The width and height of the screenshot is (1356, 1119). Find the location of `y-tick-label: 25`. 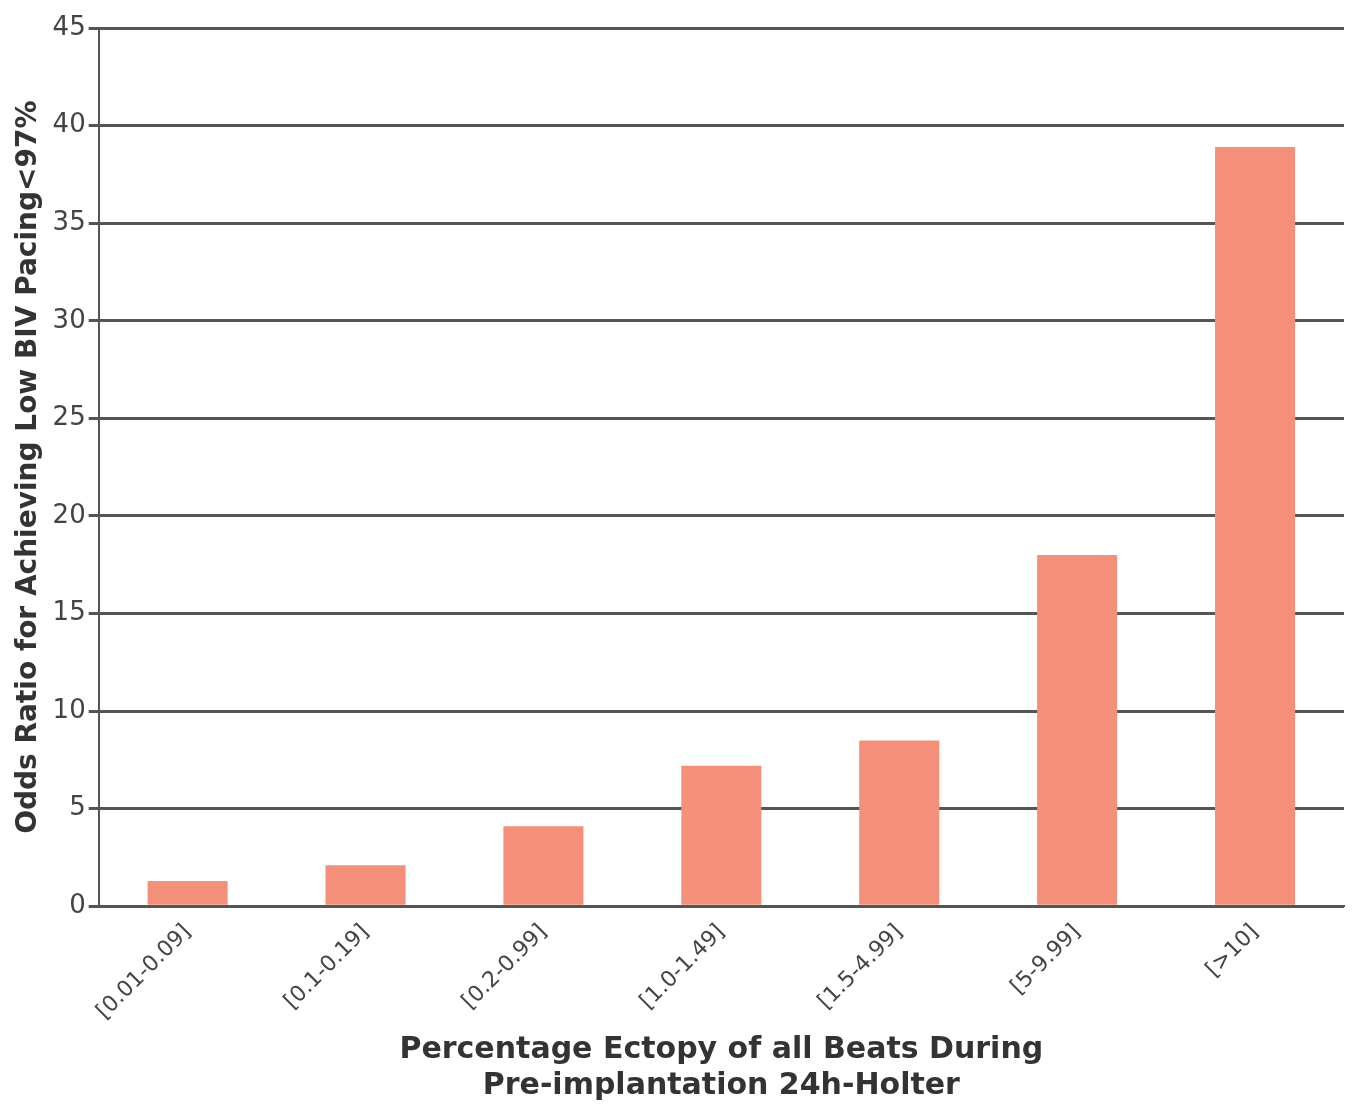

y-tick-label: 25 is located at coordinates (69, 416).